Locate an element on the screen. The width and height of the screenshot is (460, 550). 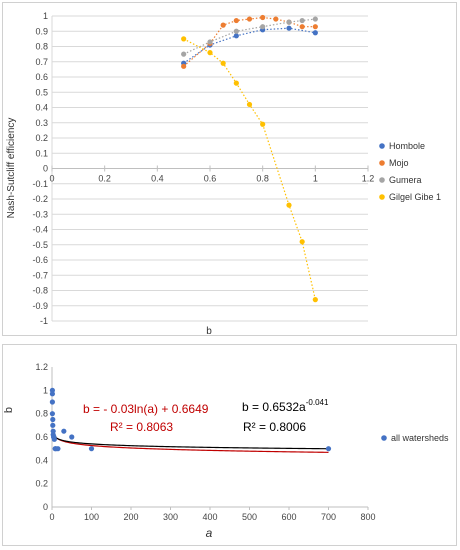
legend: Hombole Mojo Gumera Gilgel Gibe 1 is located at coordinates (410, 171).